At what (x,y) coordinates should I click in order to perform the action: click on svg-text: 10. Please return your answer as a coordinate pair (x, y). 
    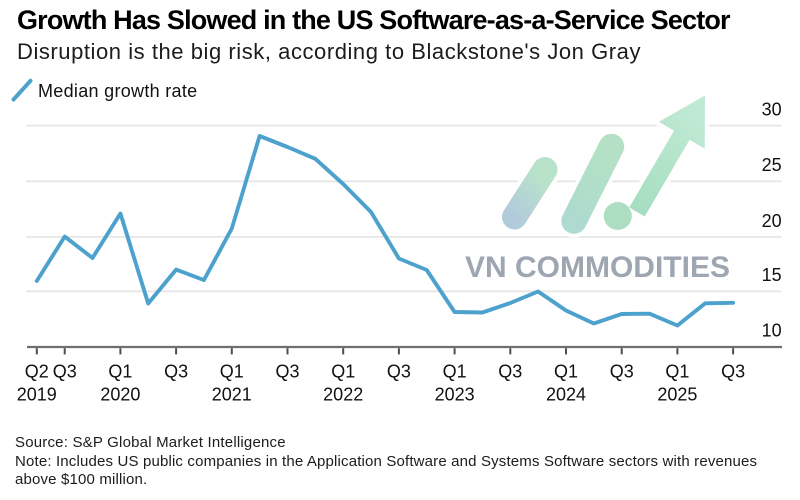
    Looking at the image, I should click on (772, 330).